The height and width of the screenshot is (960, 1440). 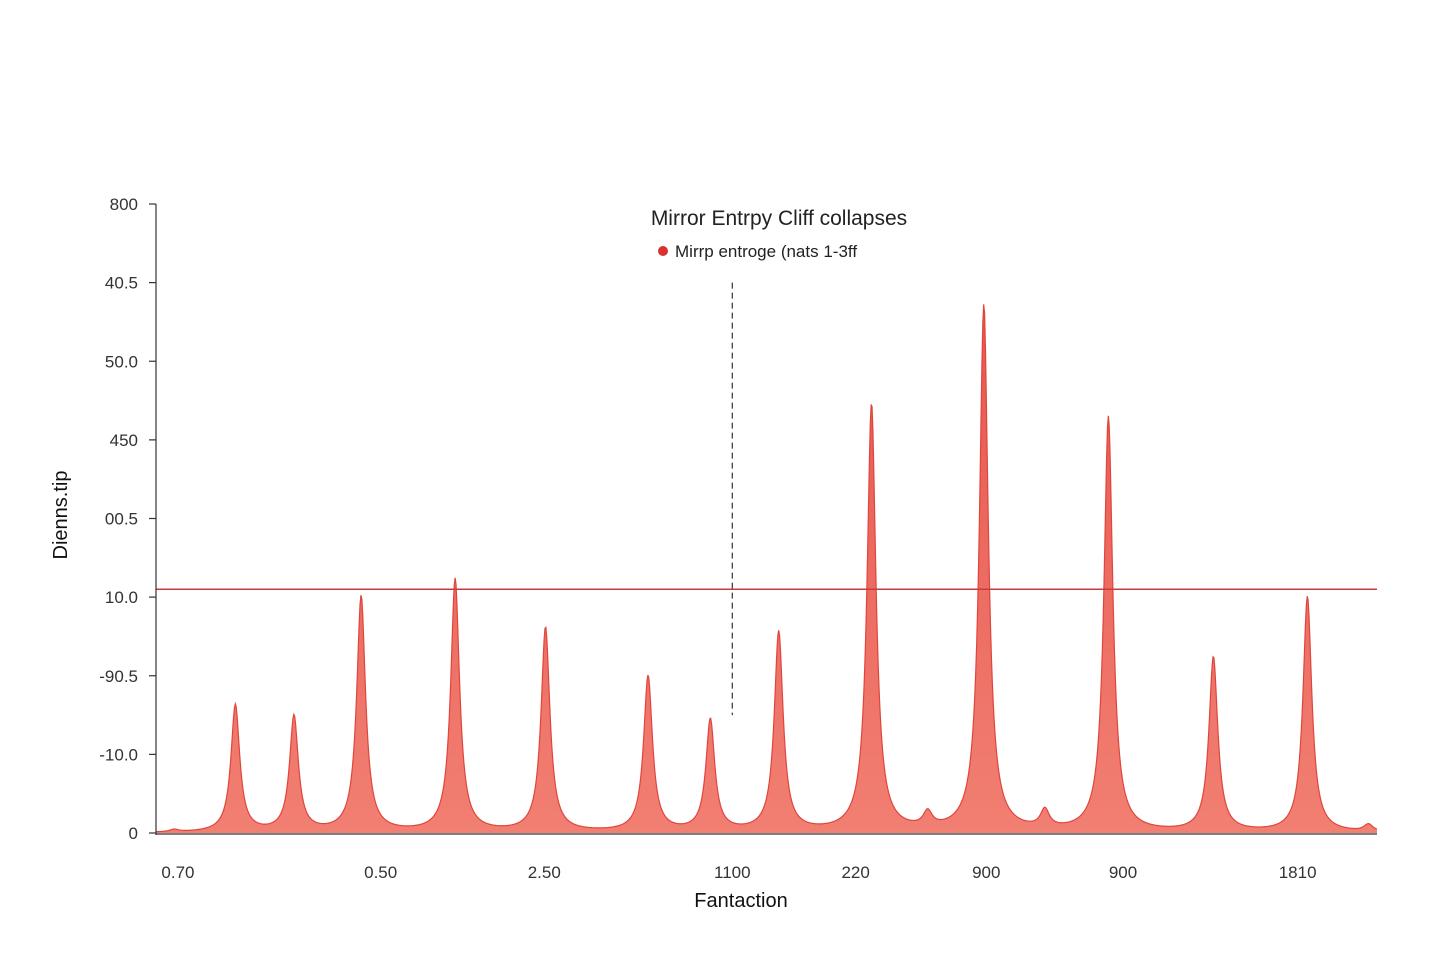 I want to click on x-ticks: 0.70 0.50 2.50 1100 220 900 900 1810, so click(x=738, y=872).